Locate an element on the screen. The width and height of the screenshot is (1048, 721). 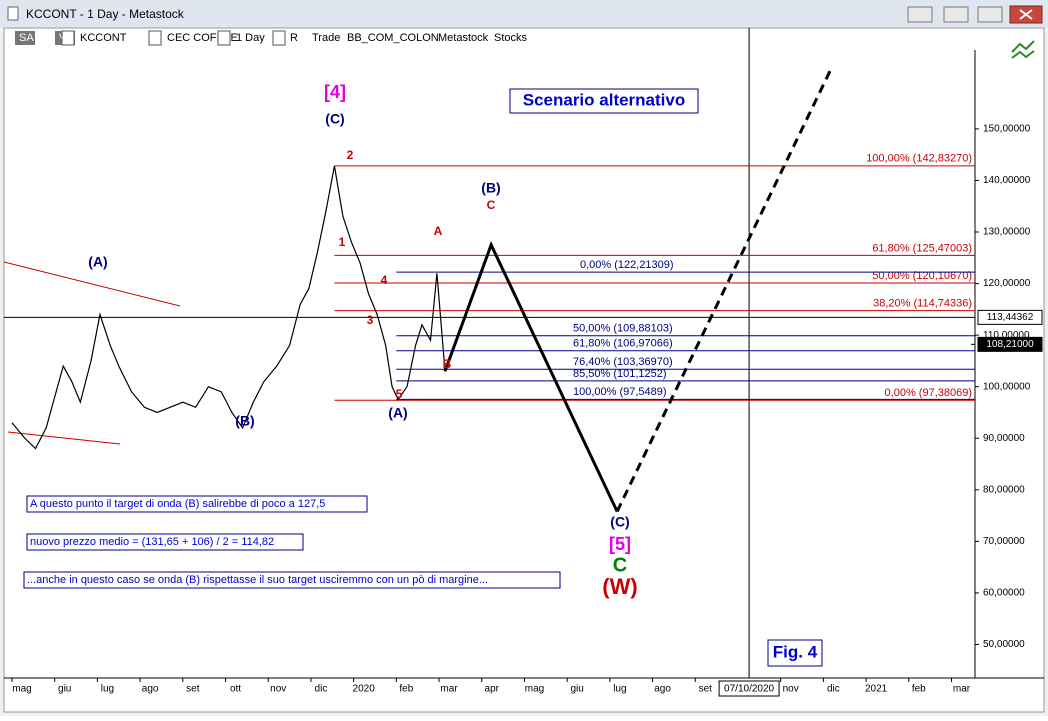
fib-label: 50,00% (109,88103) is located at coordinates (623, 329).